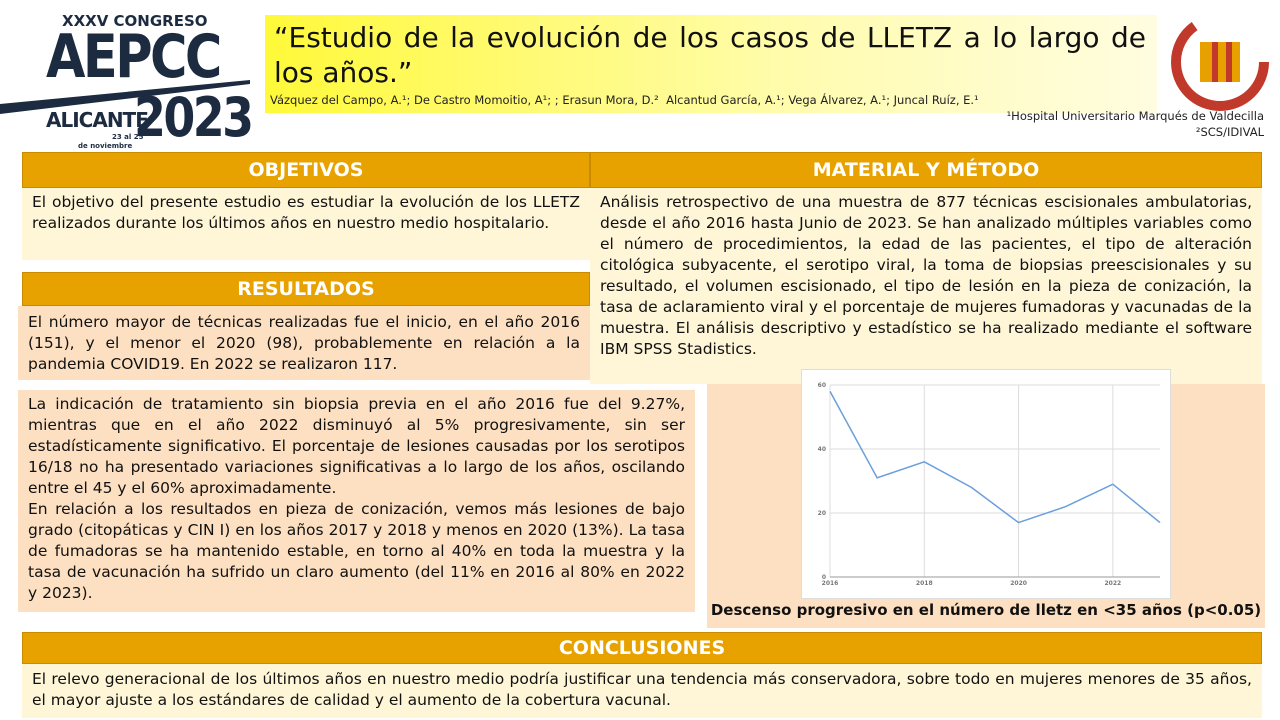 This screenshot has width=1280, height=720. I want to click on y-tick-label: 20, so click(822, 513).